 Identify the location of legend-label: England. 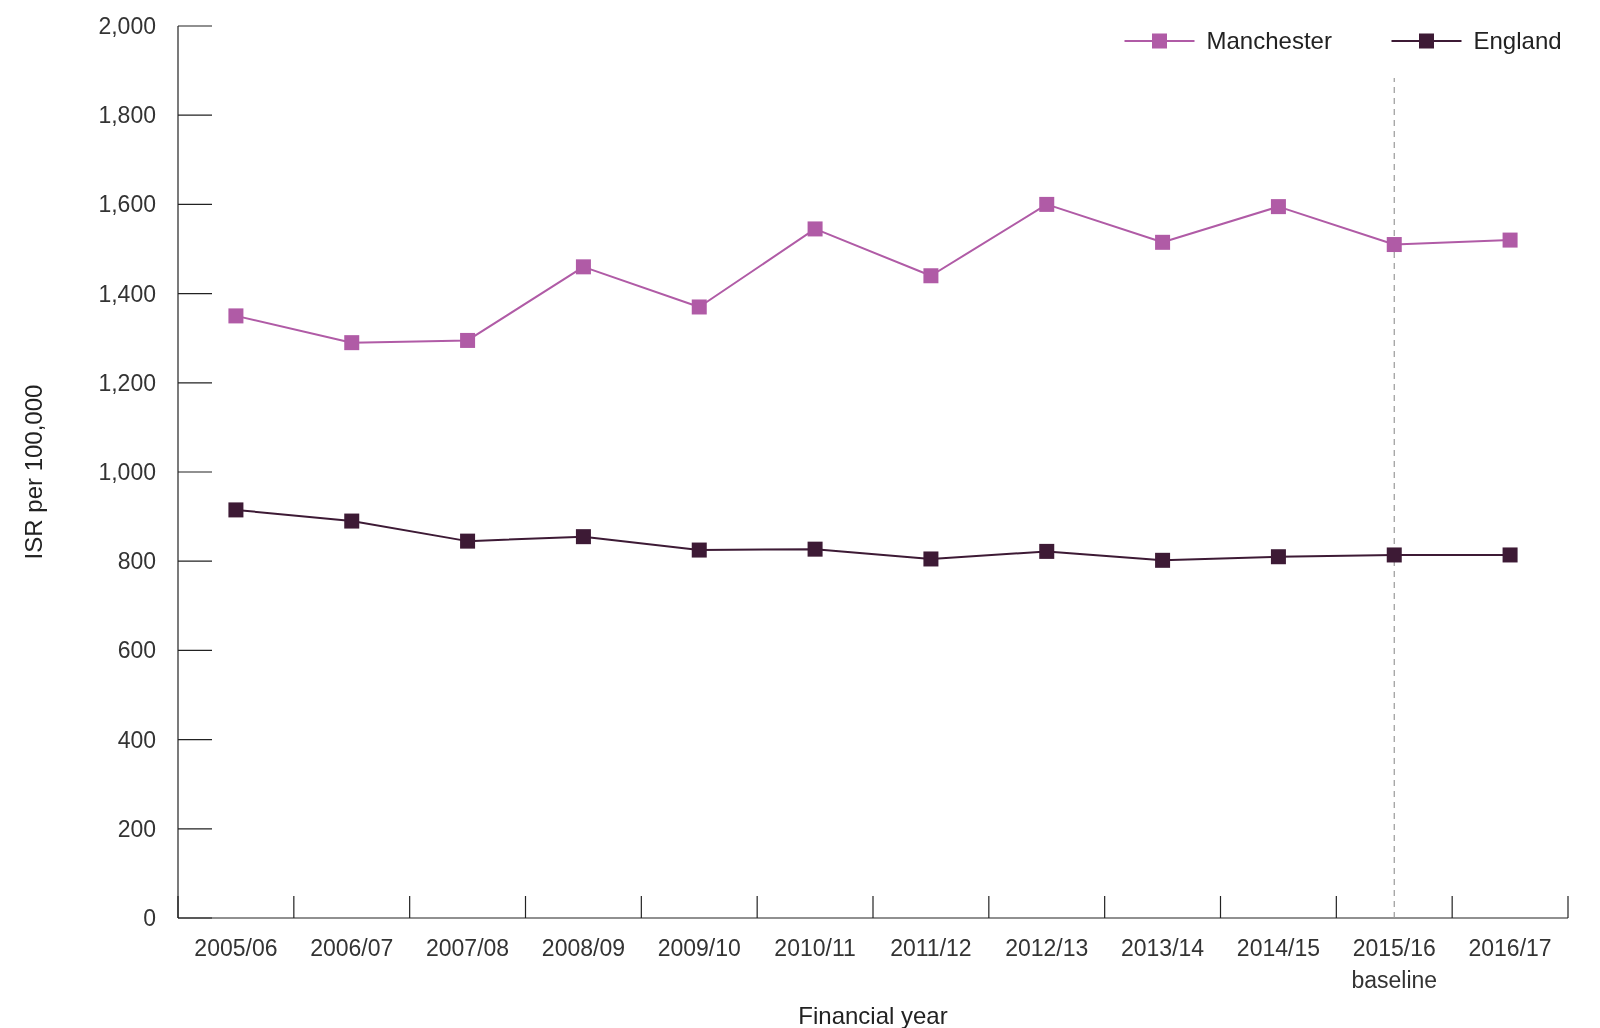
(1517, 41).